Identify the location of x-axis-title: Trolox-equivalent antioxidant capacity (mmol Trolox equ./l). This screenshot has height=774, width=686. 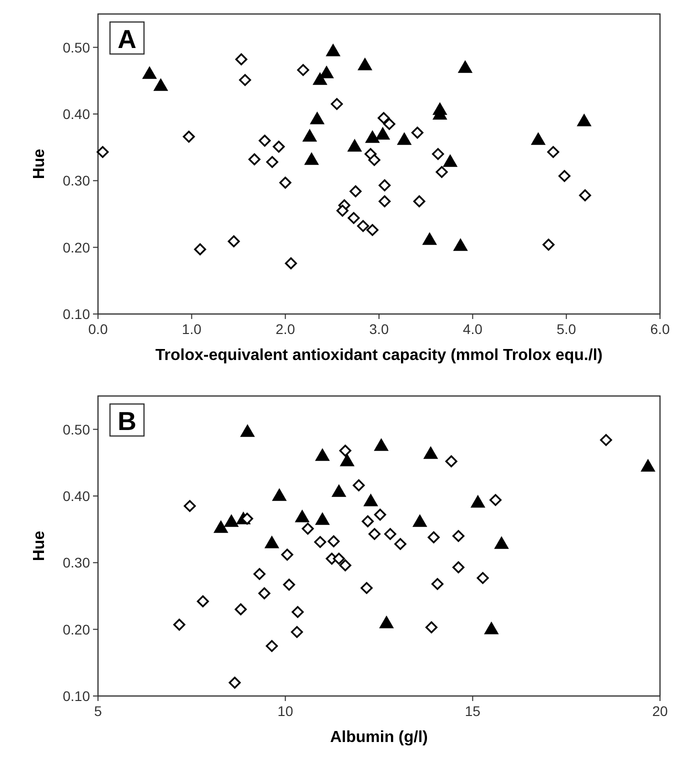
(379, 355).